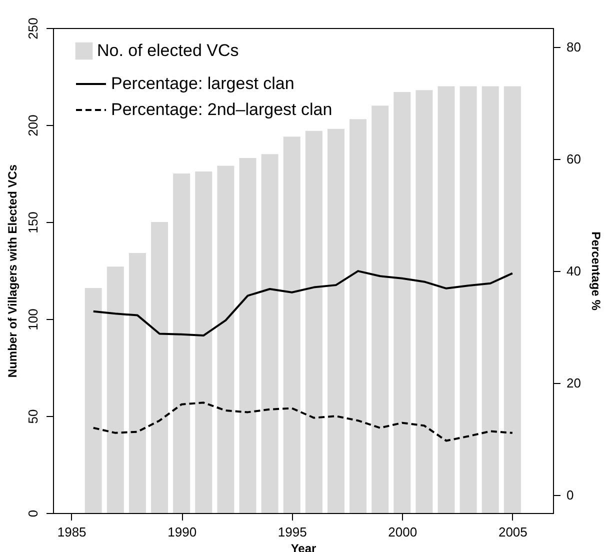 This screenshot has height=552, width=608. Describe the element at coordinates (221, 109) in the screenshot. I see `legend-label: Percentage: 2nd–largest clan` at that location.